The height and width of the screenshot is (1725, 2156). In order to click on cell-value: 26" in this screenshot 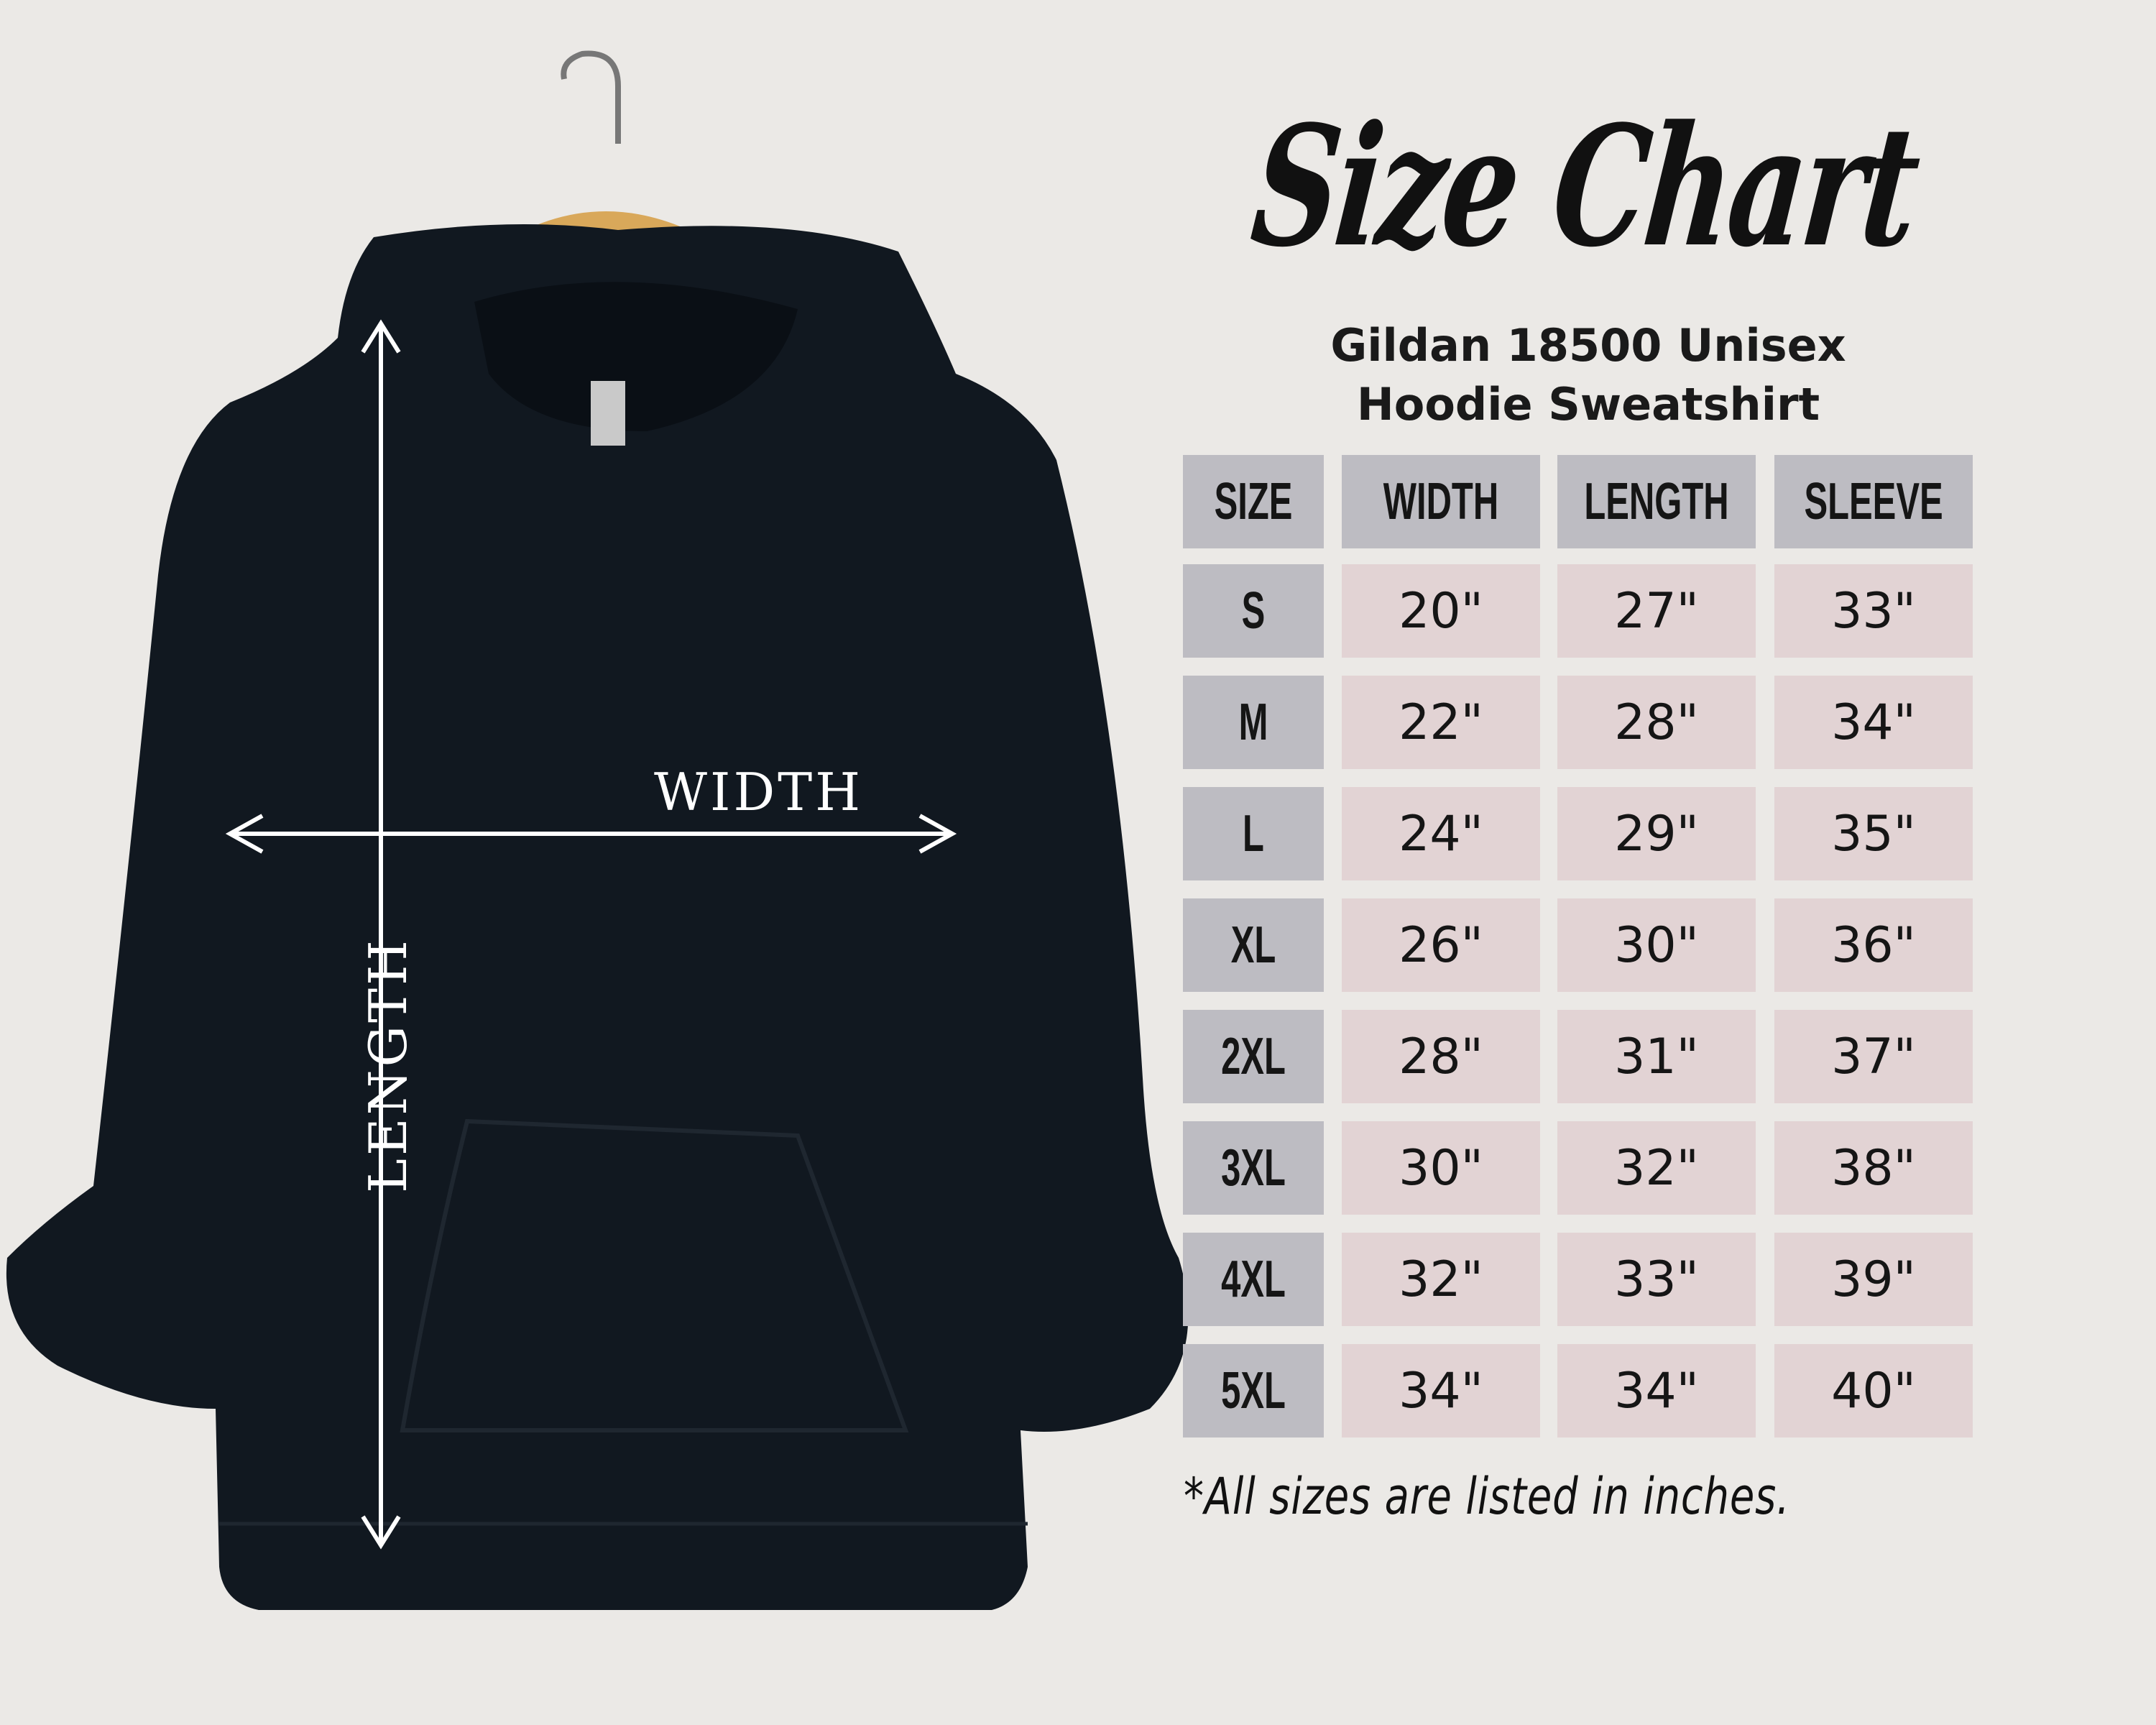, I will do `click(1441, 945)`.